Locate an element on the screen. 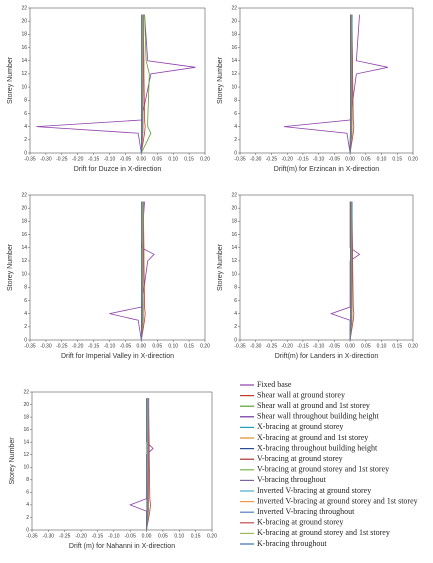 Image resolution: width=433 pixels, height=563 pixels. legend-label: K-bracing at ground storey is located at coordinates (300, 522).